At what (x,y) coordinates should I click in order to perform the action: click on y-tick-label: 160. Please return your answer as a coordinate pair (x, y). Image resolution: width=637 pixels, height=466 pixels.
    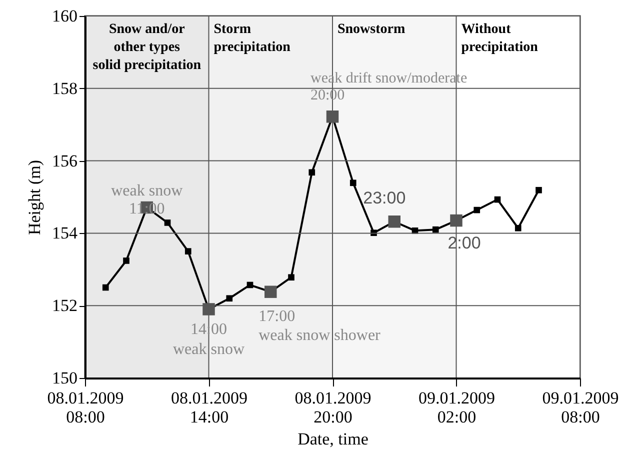
    Looking at the image, I should click on (65, 16).